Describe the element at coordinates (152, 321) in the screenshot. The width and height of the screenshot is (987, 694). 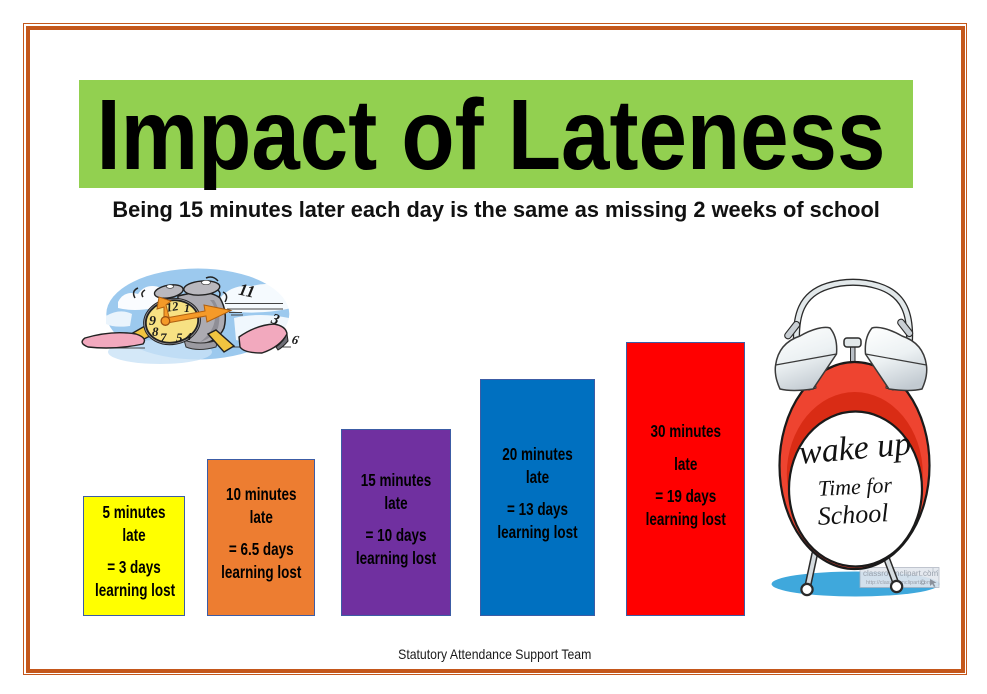
I see `svg-text: 9` at that location.